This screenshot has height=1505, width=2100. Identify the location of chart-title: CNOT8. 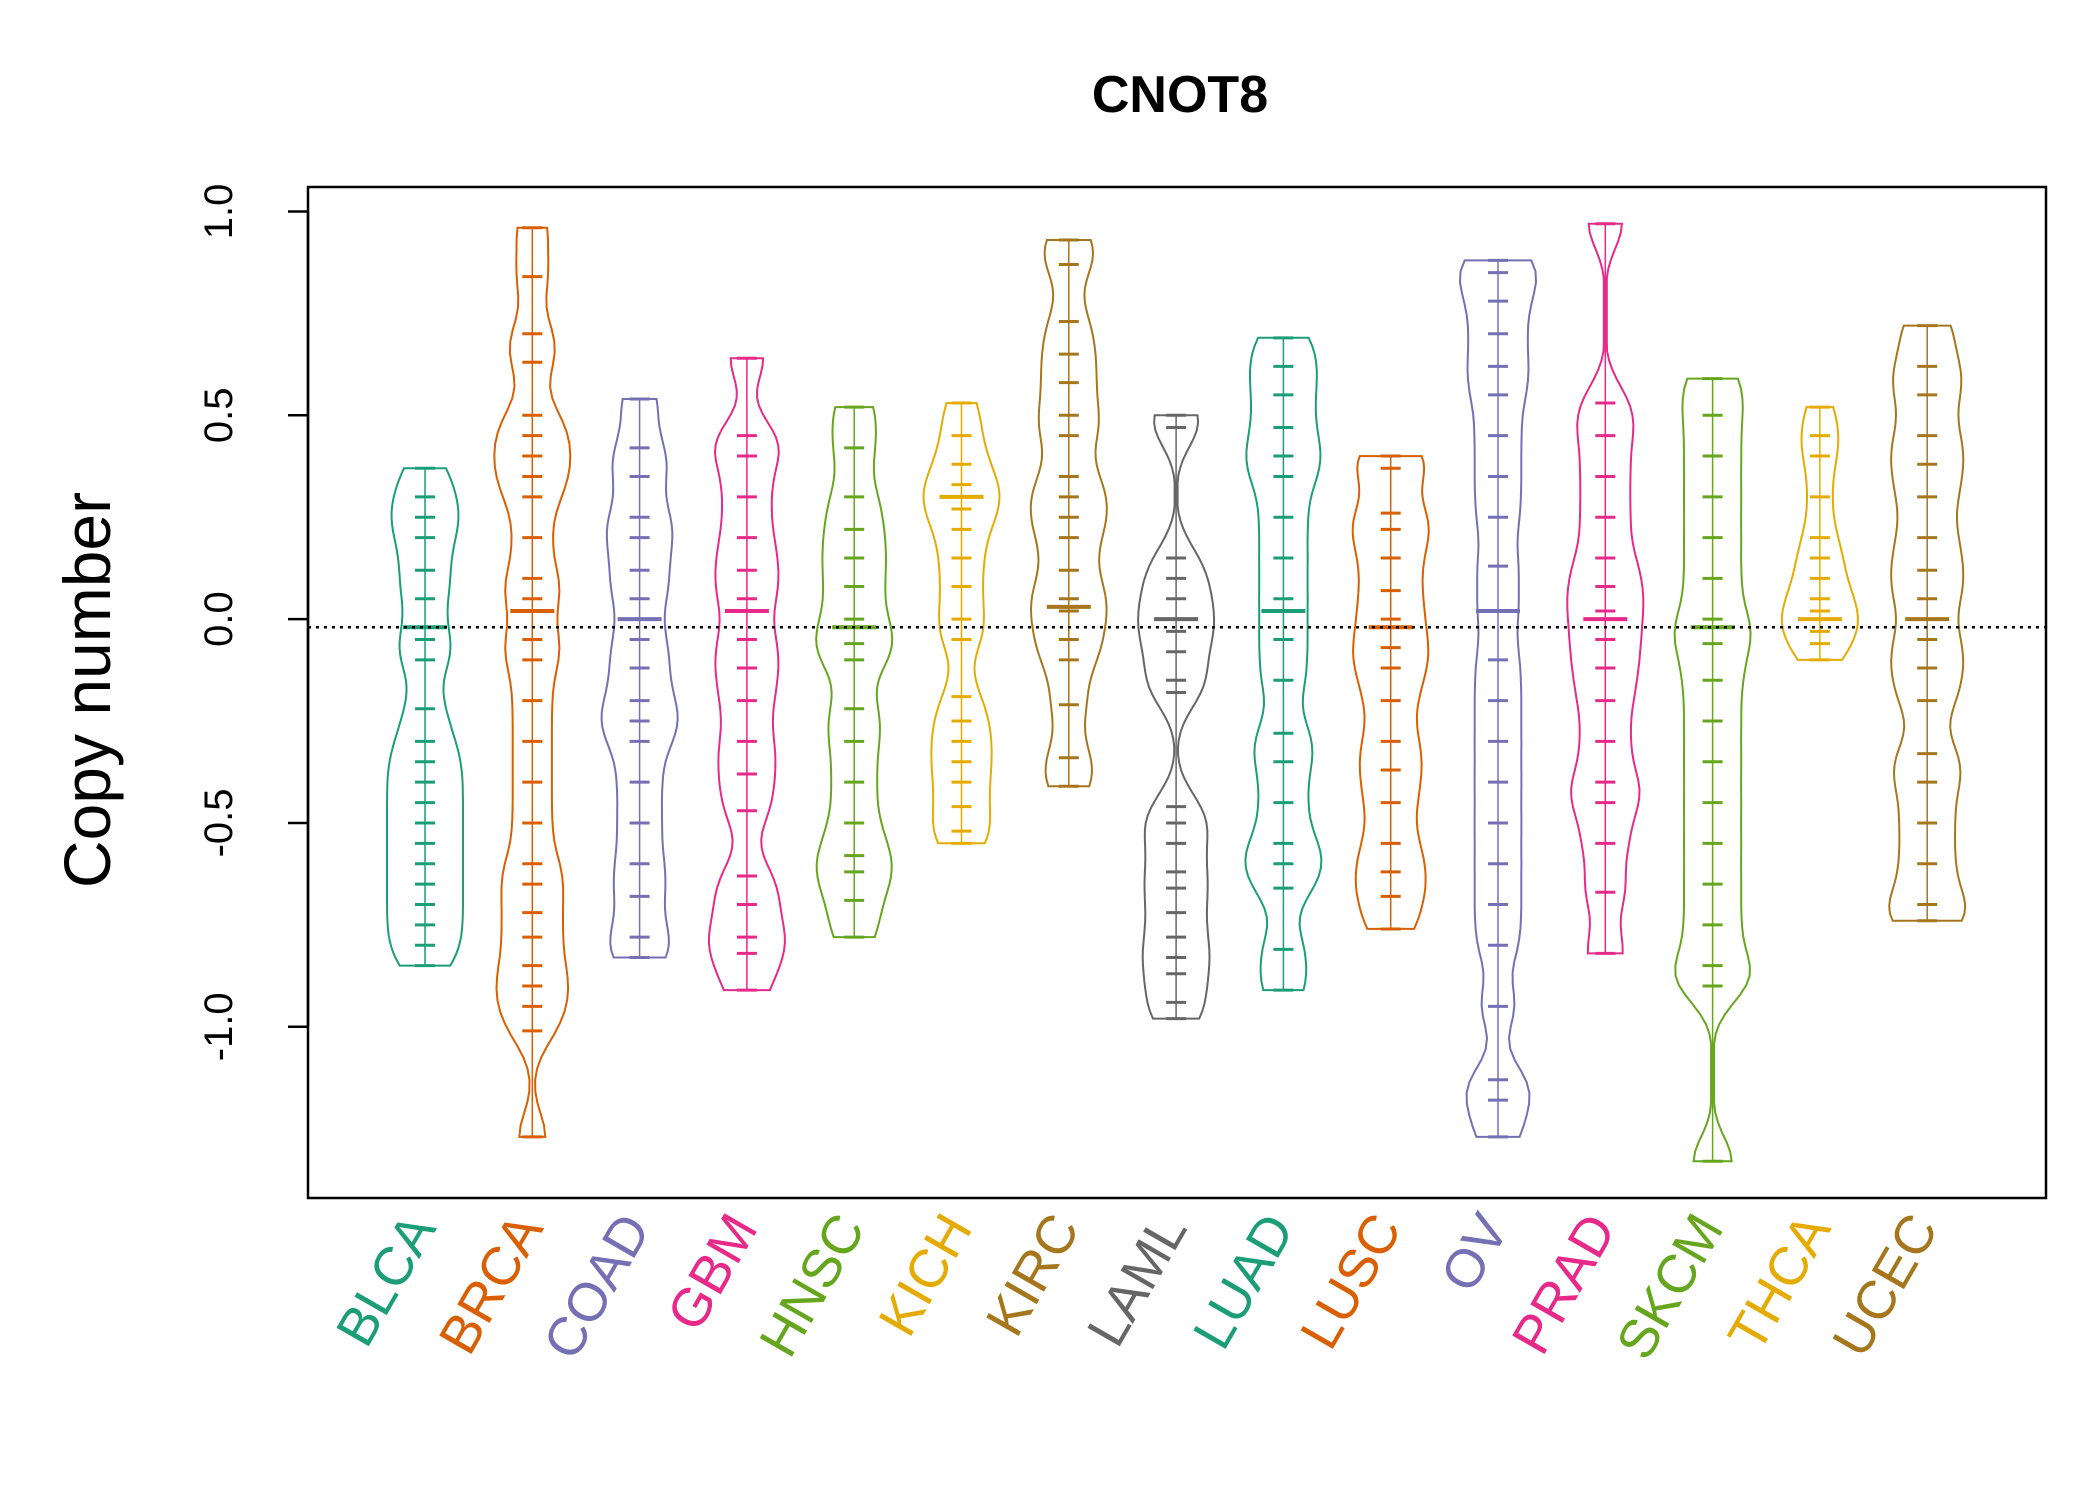
(1180, 95).